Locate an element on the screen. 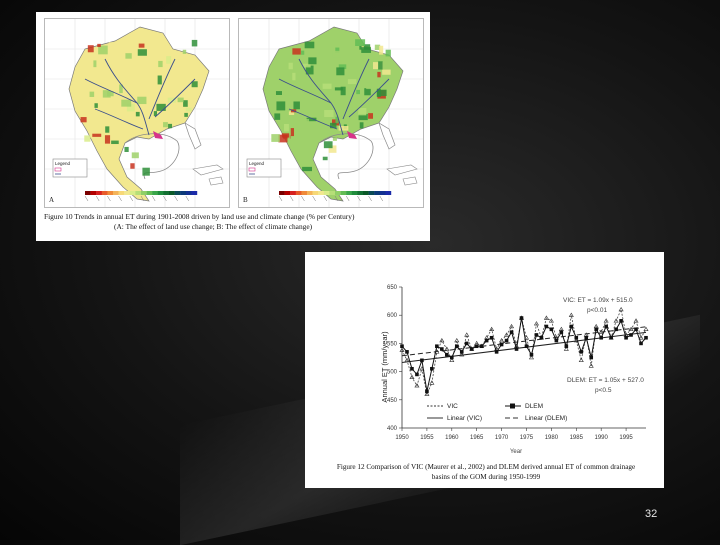 Image resolution: width=720 pixels, height=545 pixels. panel-label-b: B is located at coordinates (245, 200).